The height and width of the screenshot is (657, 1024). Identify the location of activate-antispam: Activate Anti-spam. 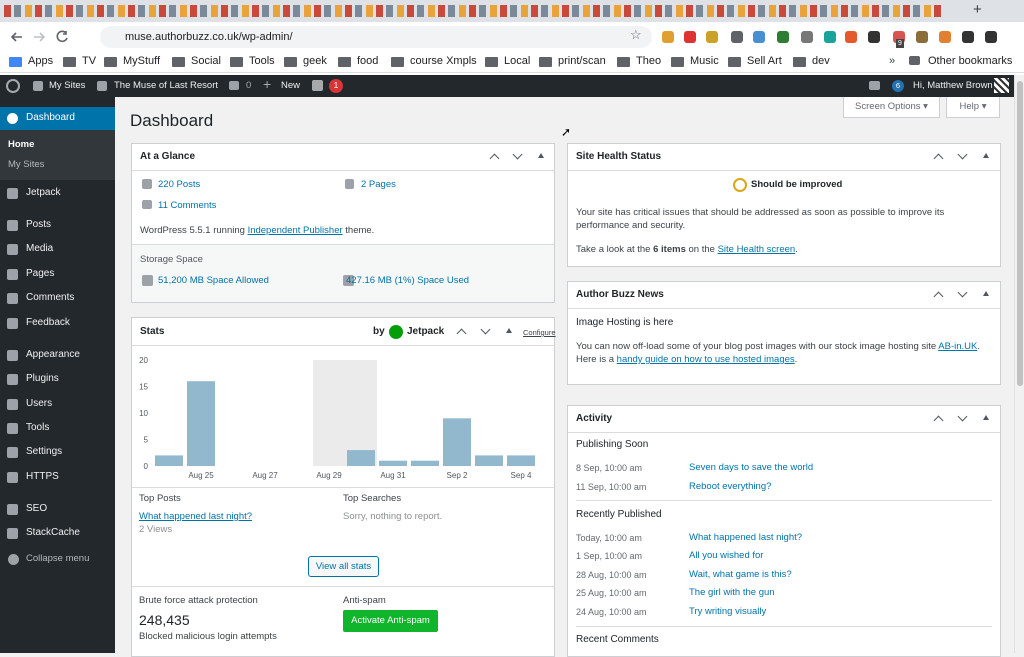
(390, 621).